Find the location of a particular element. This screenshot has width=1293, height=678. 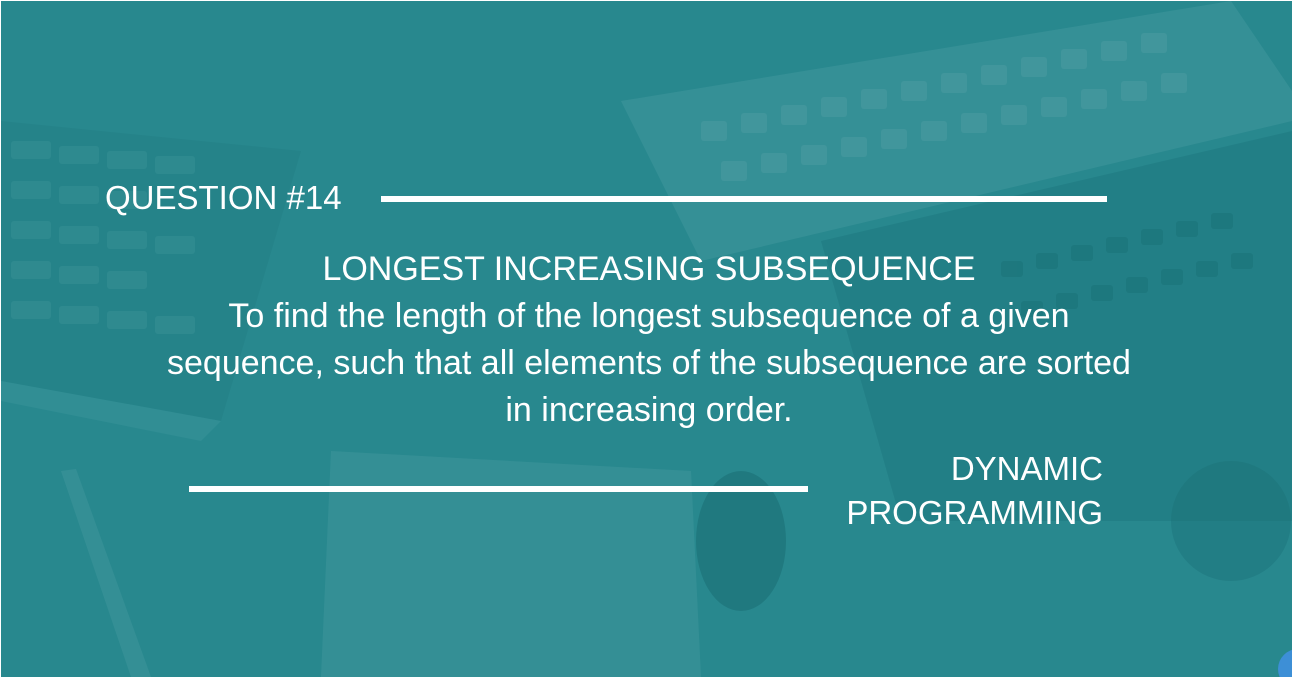

bottom-divider-line is located at coordinates (498, 489).